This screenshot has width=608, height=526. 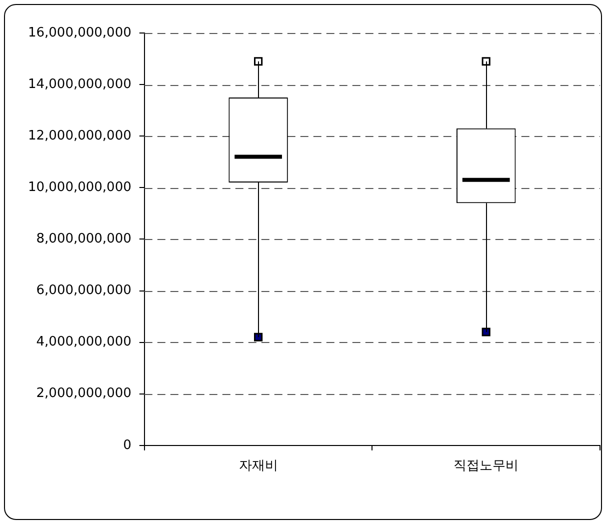 I want to click on y-tick-label: 12,000,000,000, so click(x=80, y=136).